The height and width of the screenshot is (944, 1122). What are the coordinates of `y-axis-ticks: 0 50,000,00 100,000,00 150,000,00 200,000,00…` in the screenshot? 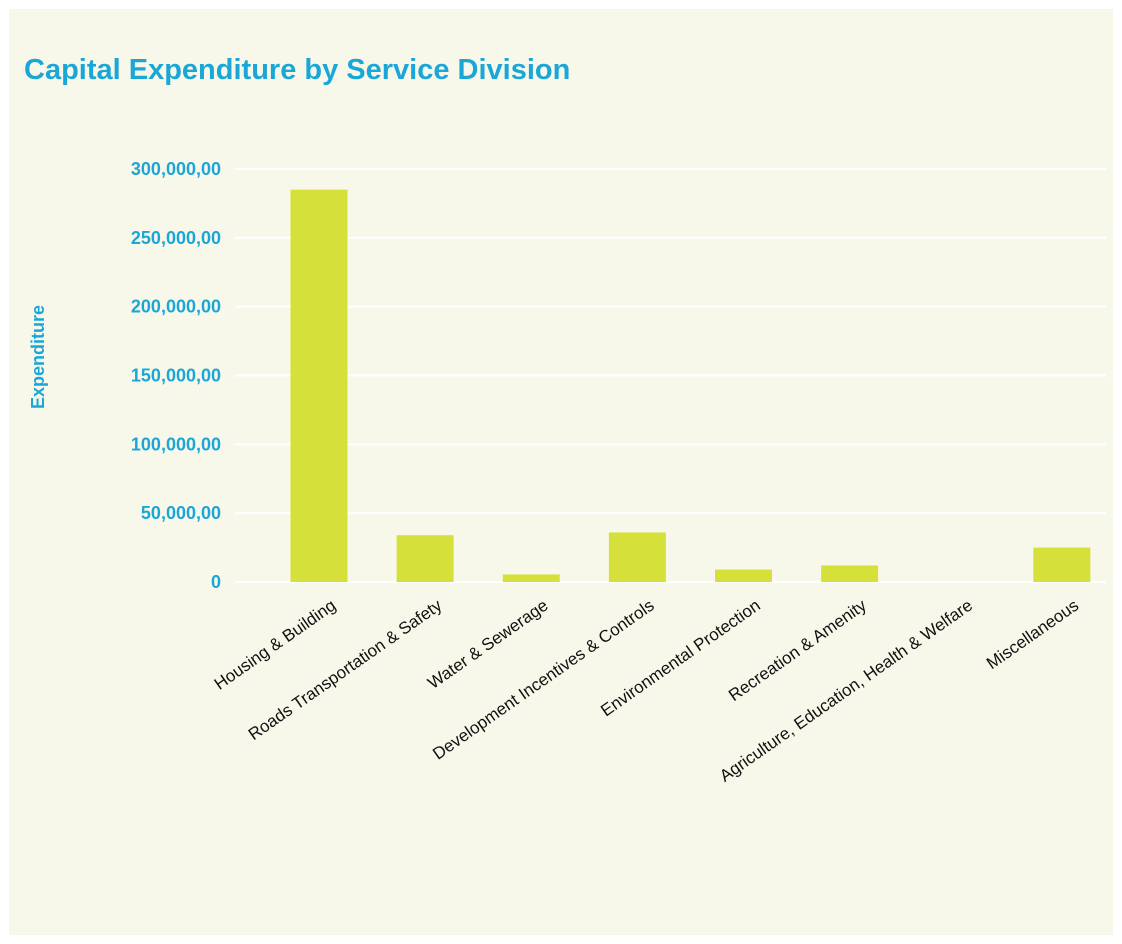 It's located at (176, 375).